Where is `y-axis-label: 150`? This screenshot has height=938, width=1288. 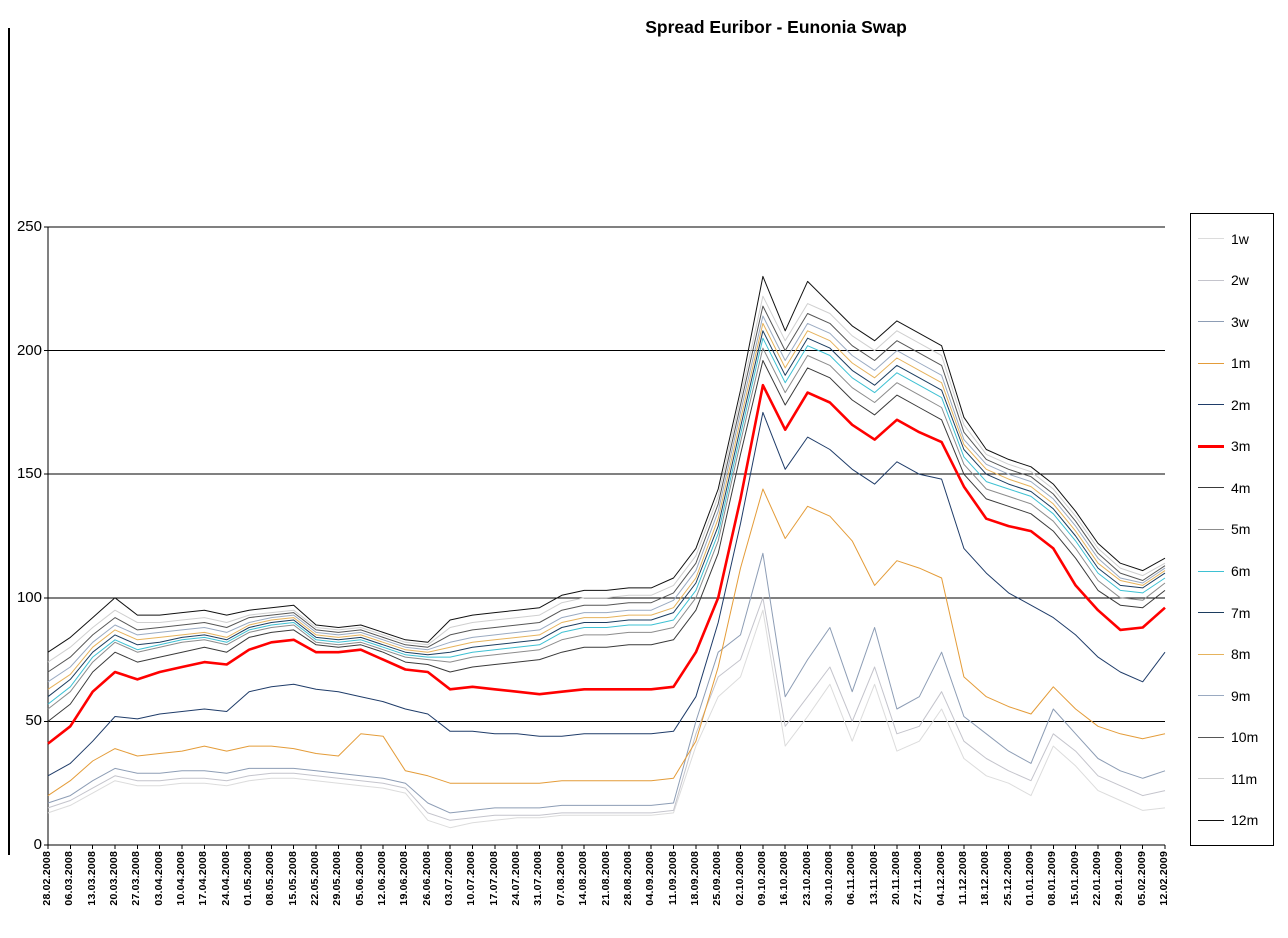
y-axis-label: 150 is located at coordinates (29, 474).